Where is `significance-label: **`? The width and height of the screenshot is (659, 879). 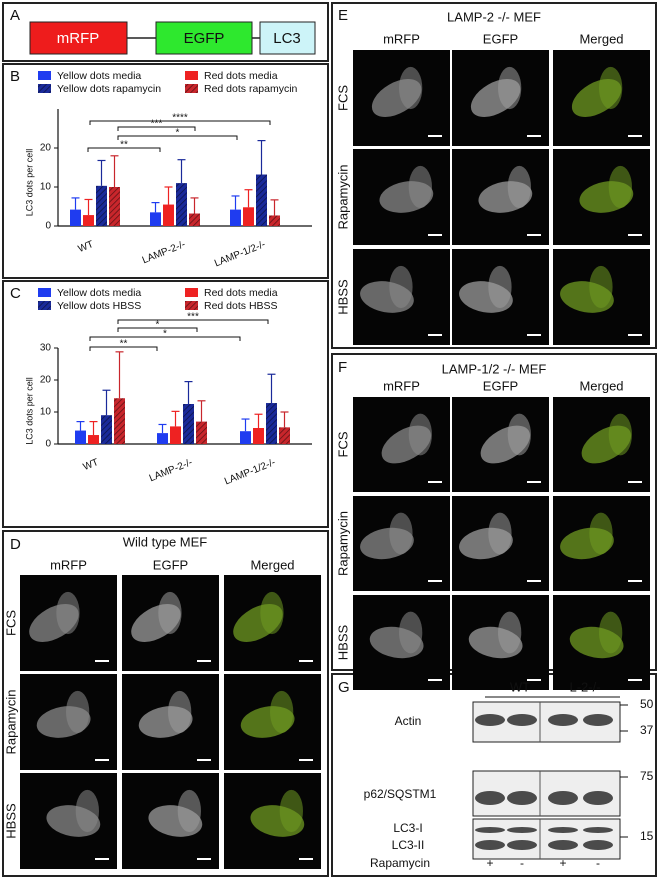 significance-label: ** is located at coordinates (124, 145).